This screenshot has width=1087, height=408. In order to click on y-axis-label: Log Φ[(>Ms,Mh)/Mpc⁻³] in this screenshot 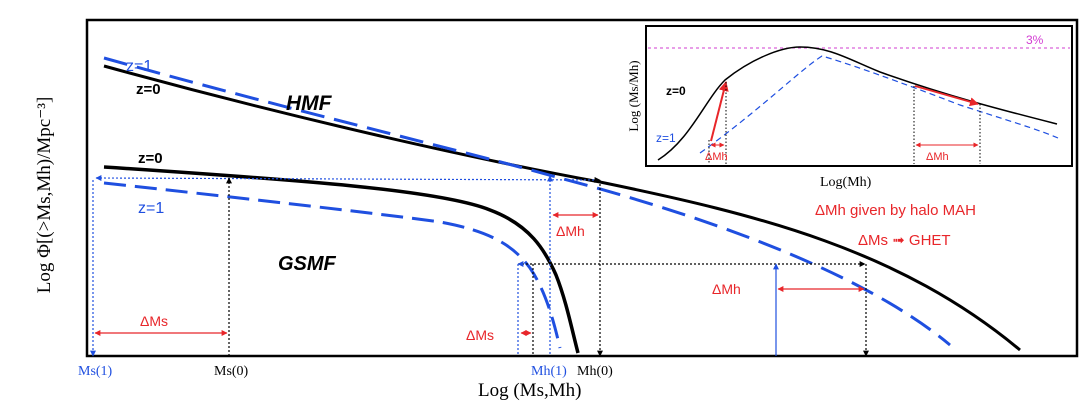, I will do `click(44, 195)`.